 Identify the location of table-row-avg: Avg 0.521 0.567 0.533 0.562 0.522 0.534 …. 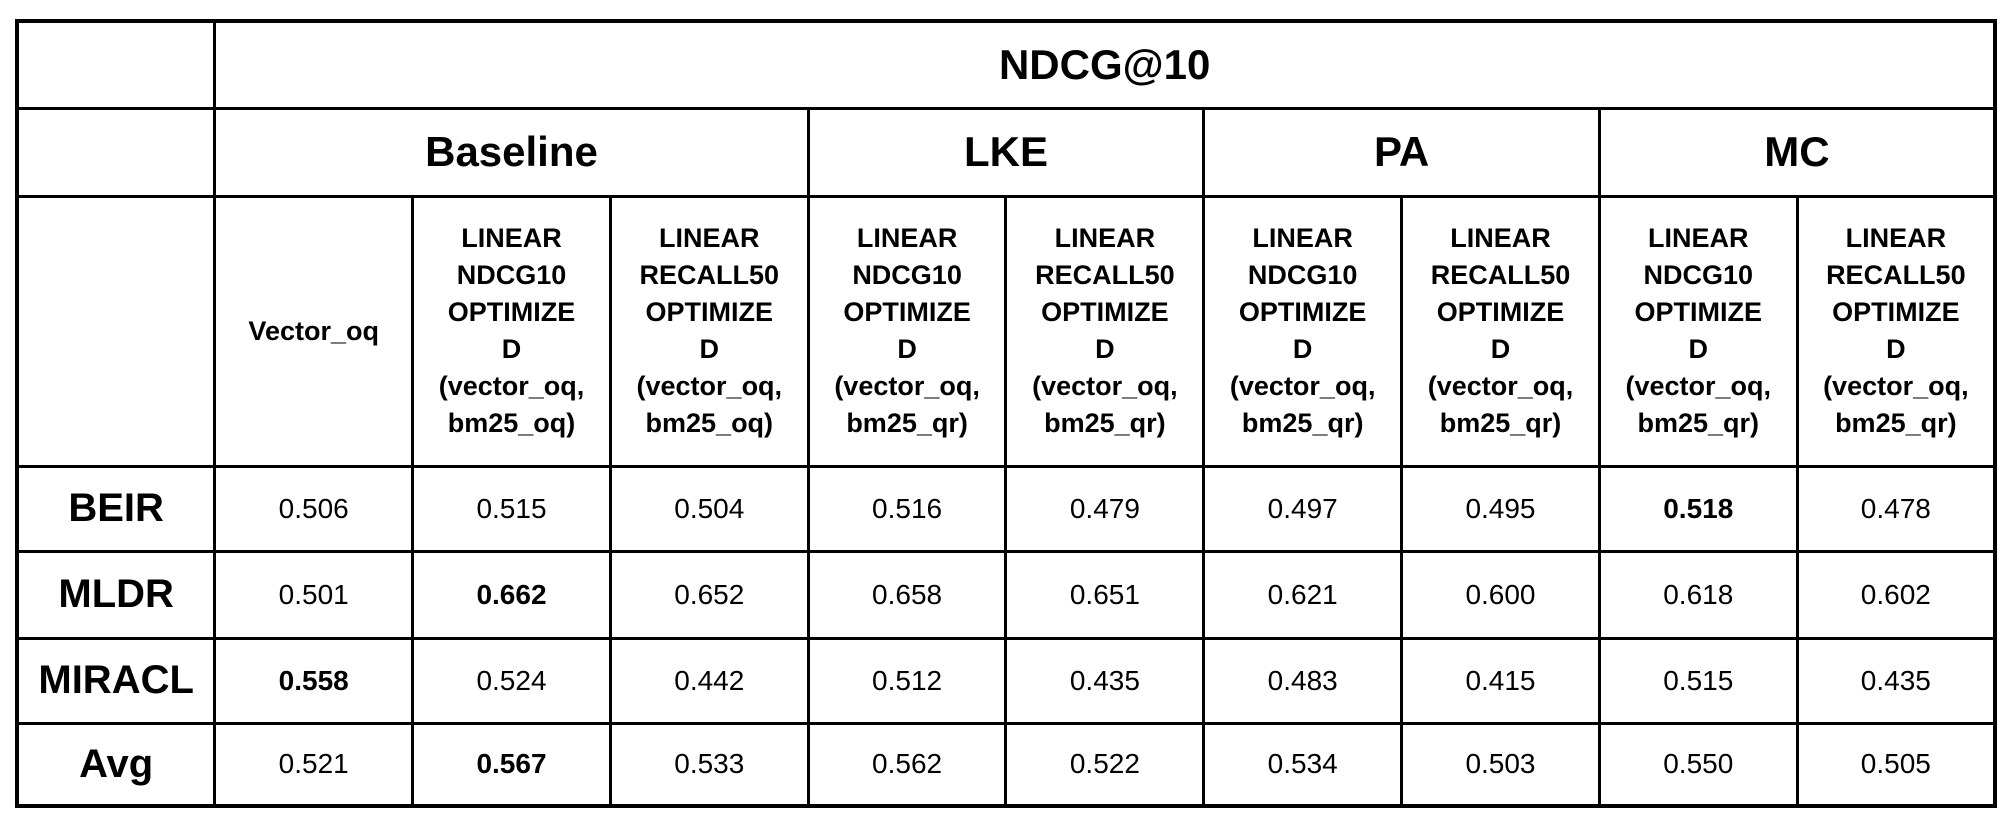
(1006, 764).